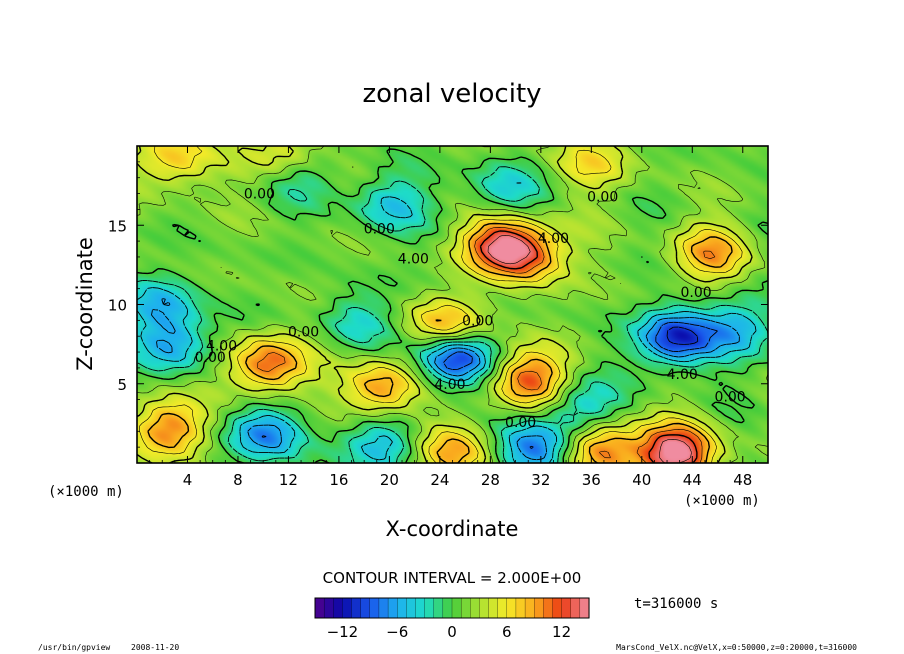  I want to click on colorbar-tick-label: −12, so click(343, 632).